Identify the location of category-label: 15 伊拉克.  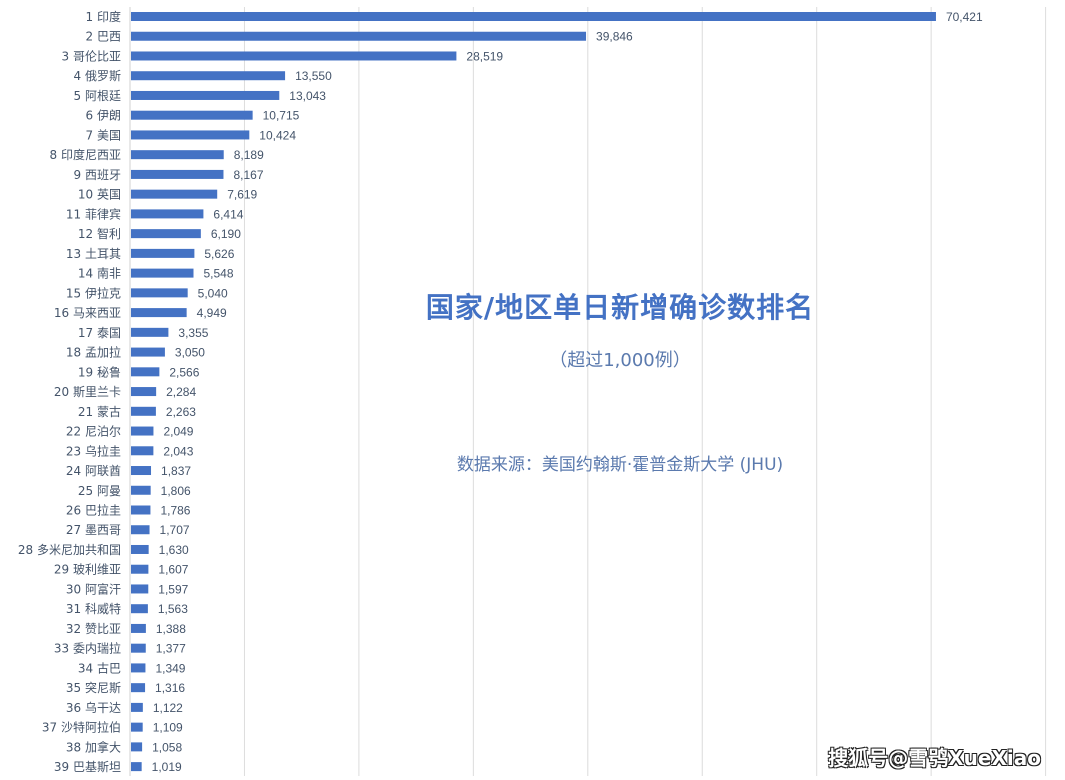
(93, 292).